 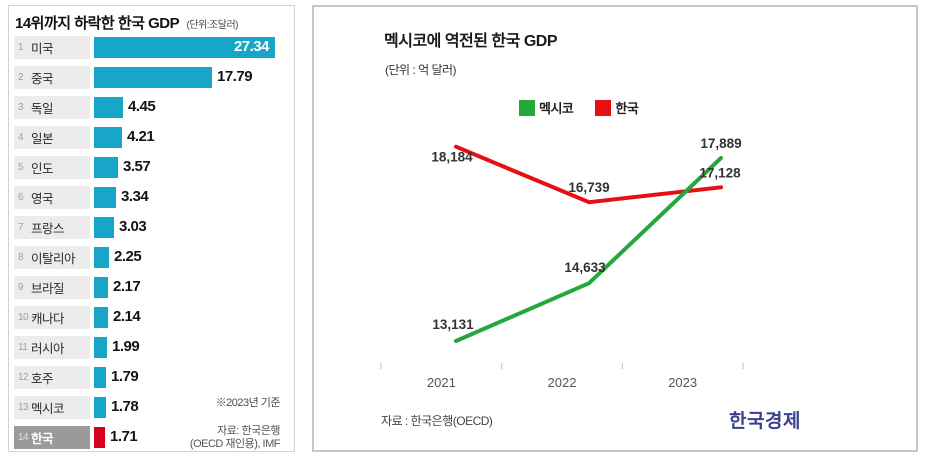 I want to click on row-label-strip: 4 일본, so click(x=52, y=137).